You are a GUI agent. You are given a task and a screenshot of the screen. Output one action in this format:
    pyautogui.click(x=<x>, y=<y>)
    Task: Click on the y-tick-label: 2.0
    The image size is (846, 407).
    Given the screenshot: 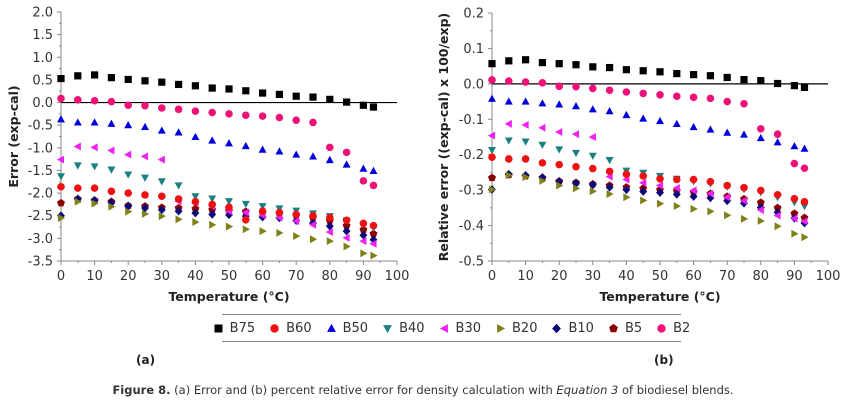 What is the action you would take?
    pyautogui.click(x=42, y=13)
    